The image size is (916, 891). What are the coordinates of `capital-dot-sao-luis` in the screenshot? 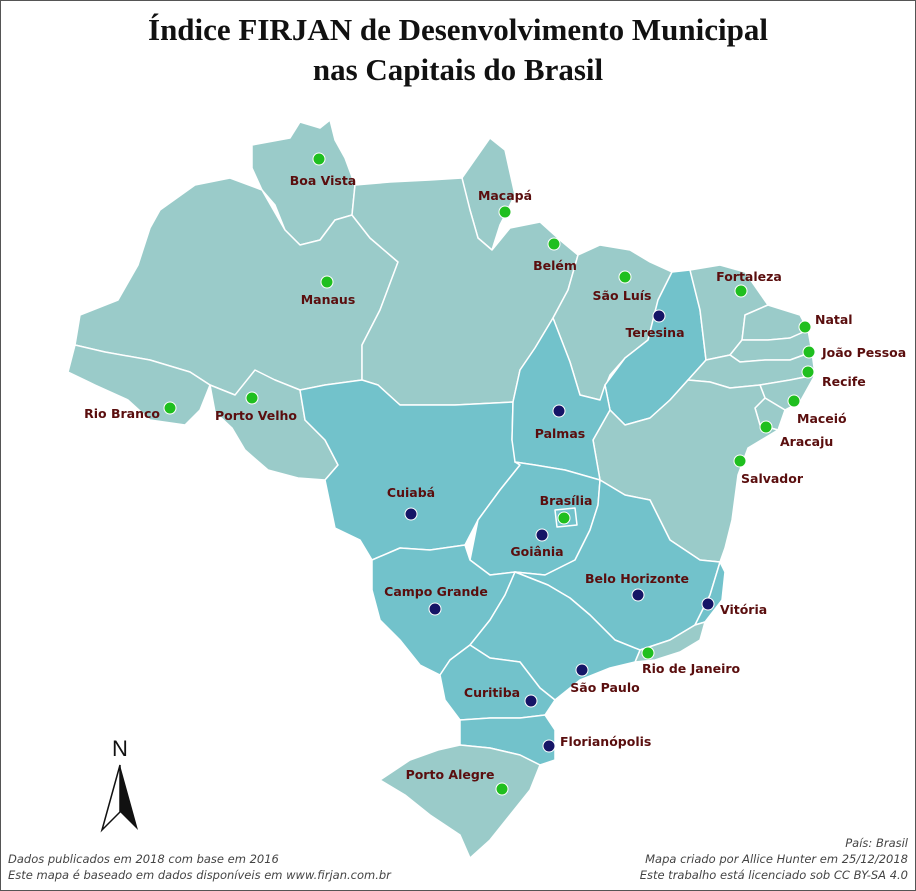 It's located at (625, 277).